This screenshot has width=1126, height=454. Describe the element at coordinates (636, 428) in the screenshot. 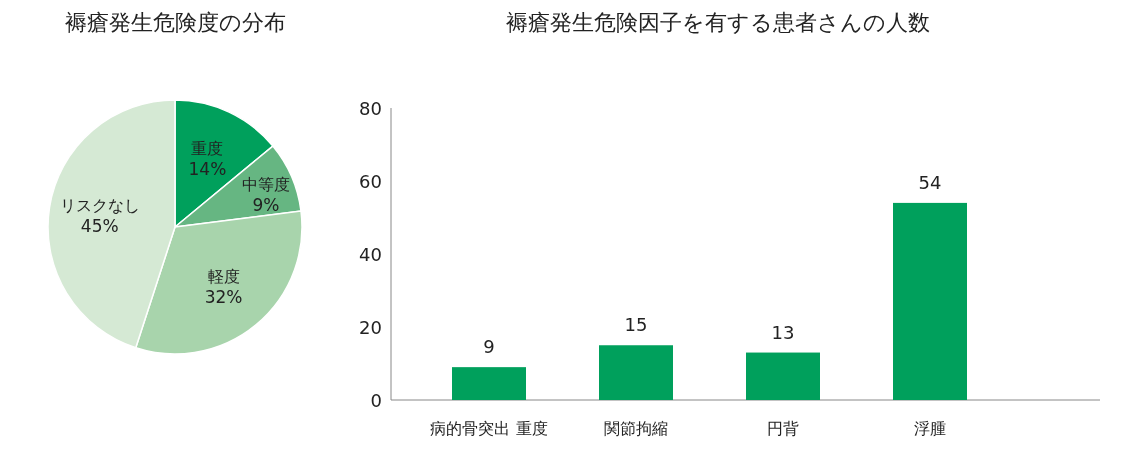

I see `x-tick-label: 関節拘縮` at that location.